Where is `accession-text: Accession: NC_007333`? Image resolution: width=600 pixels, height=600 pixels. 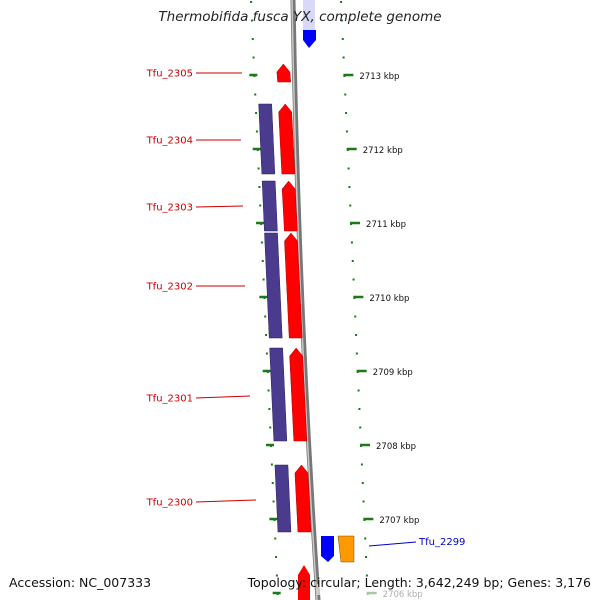 accession-text: Accession: NC_007333 is located at coordinates (80, 582).